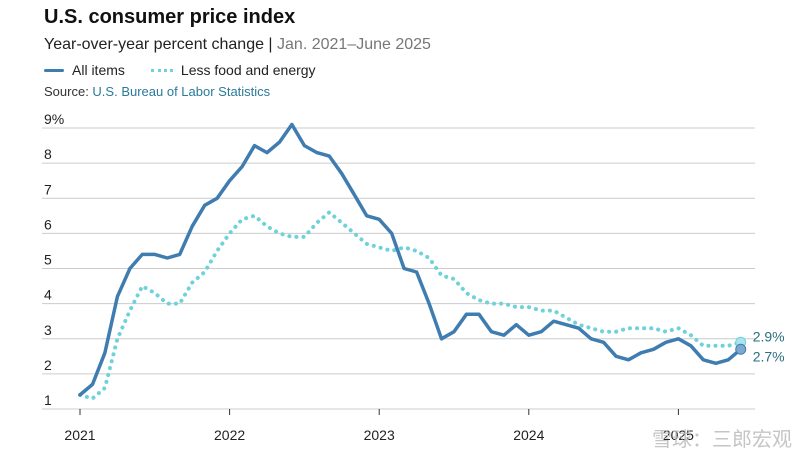  What do you see at coordinates (379, 435) in the screenshot?
I see `x-tick-label-2023: 2023` at bounding box center [379, 435].